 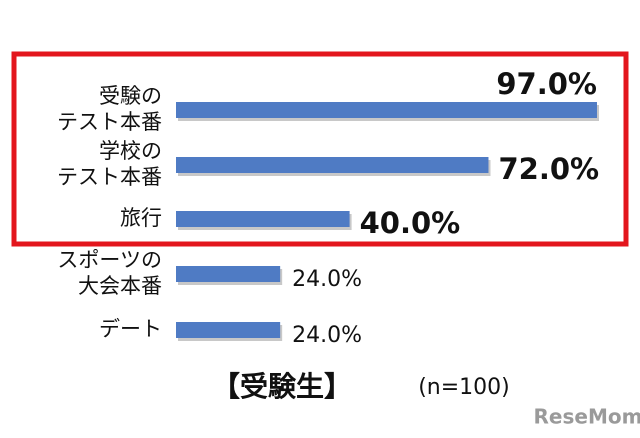 I want to click on subtitle: 【受験生】, so click(x=282, y=386).